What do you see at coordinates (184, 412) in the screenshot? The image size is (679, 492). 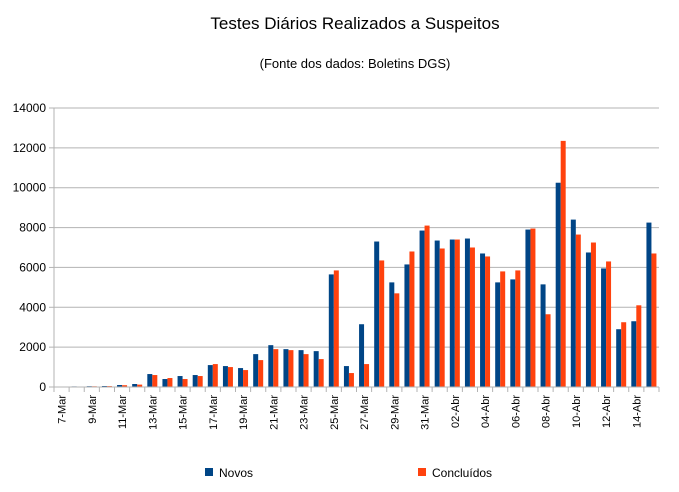 I see `x-tick-label: 15-Mar` at bounding box center [184, 412].